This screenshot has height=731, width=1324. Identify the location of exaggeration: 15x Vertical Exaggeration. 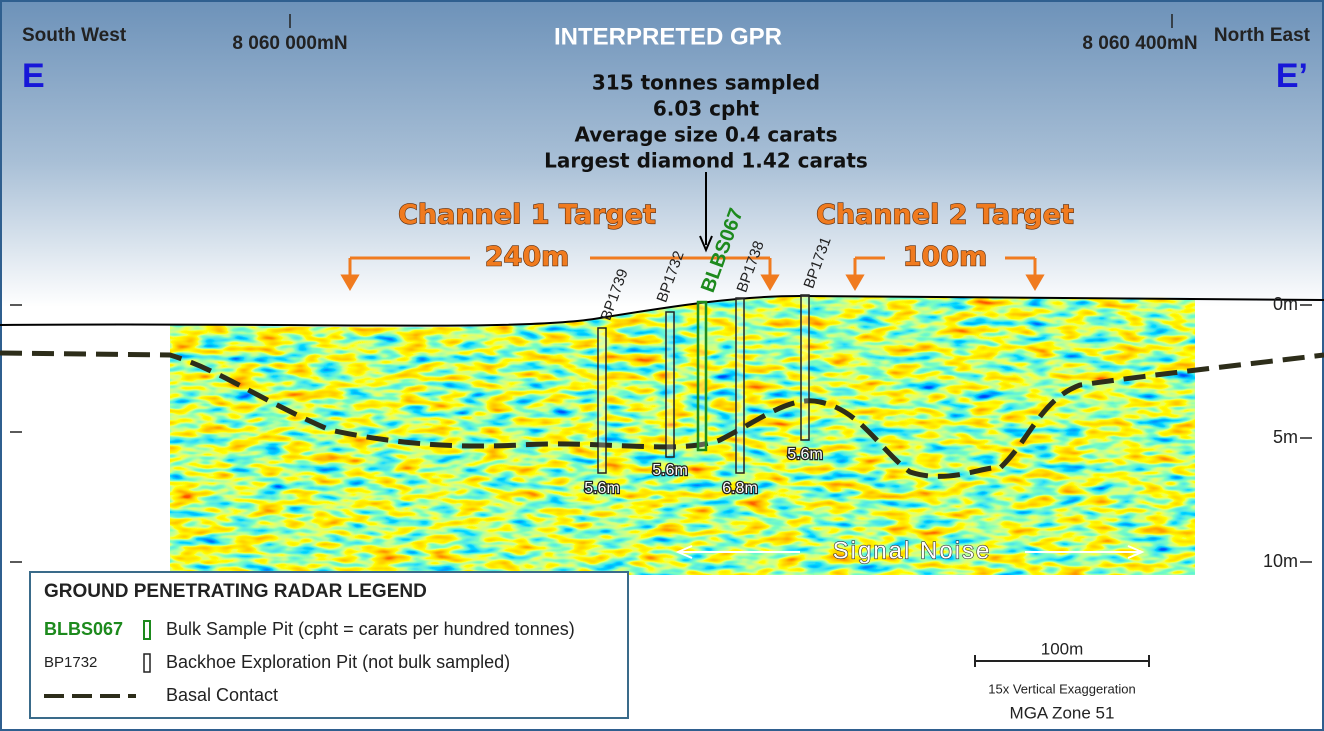
(1061, 688).